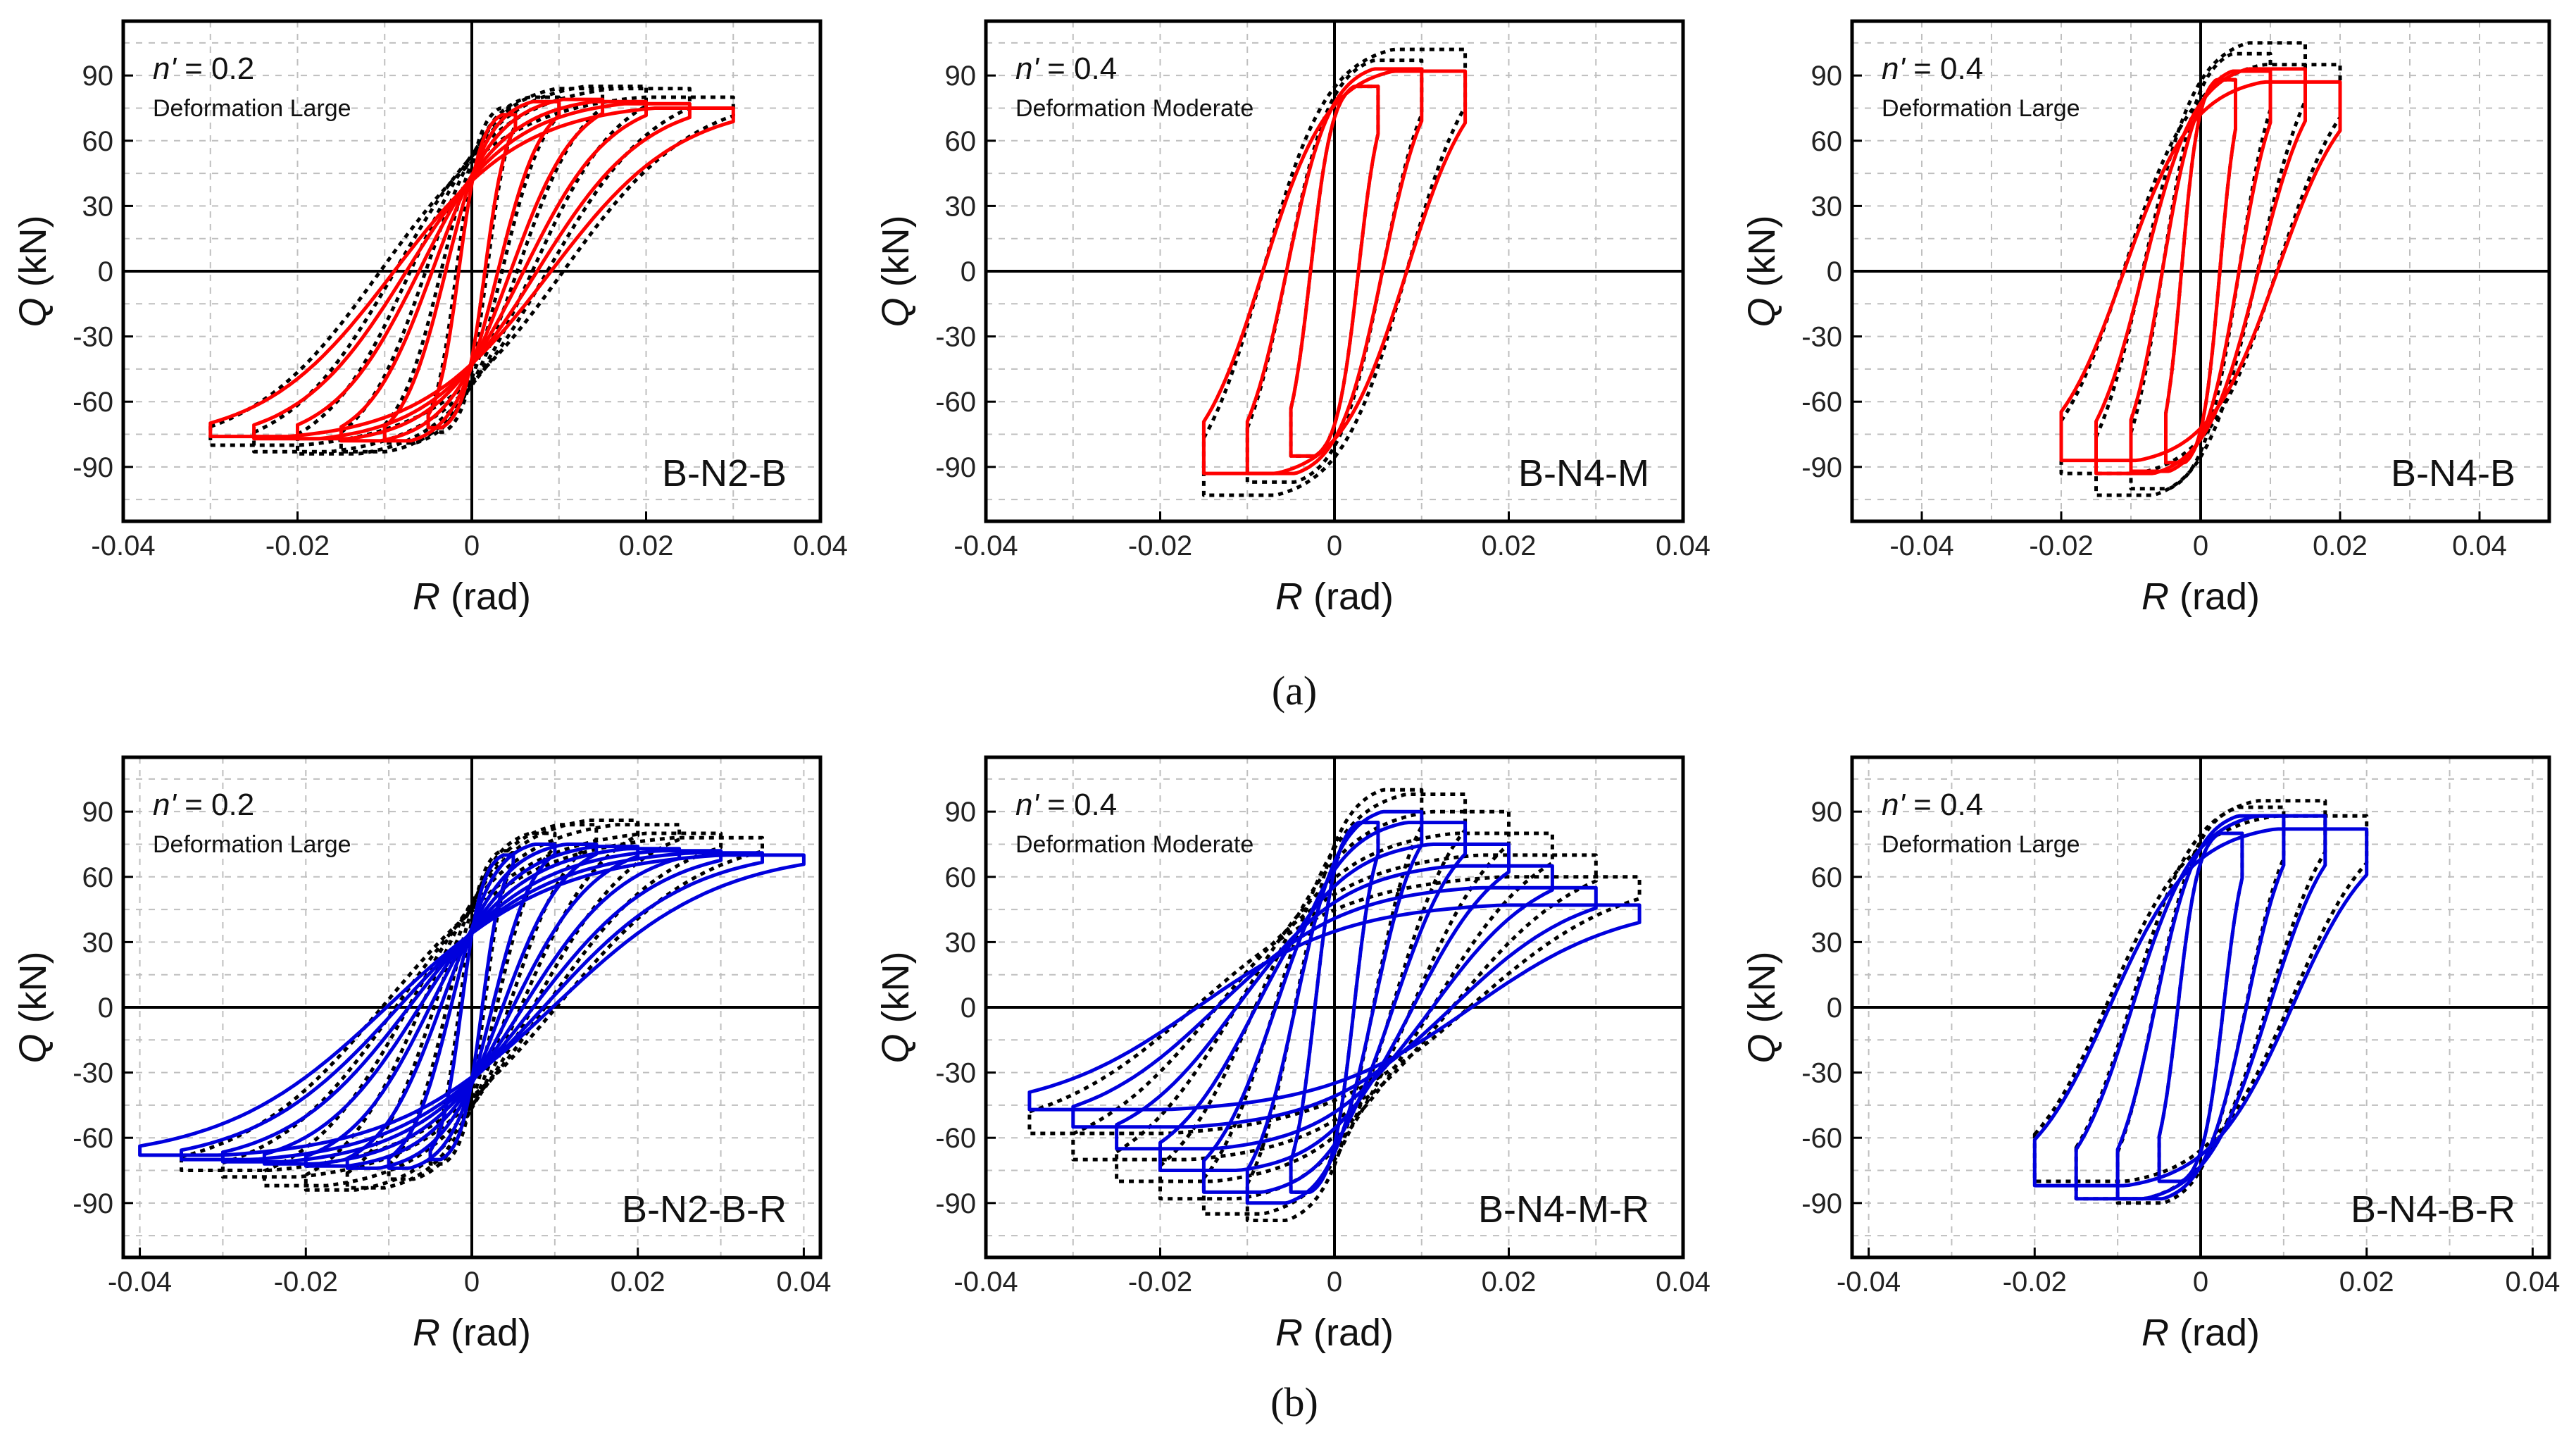 This screenshot has height=1449, width=2576. What do you see at coordinates (2433, 1209) in the screenshot?
I see `specimen-label: B-N4-B-R` at bounding box center [2433, 1209].